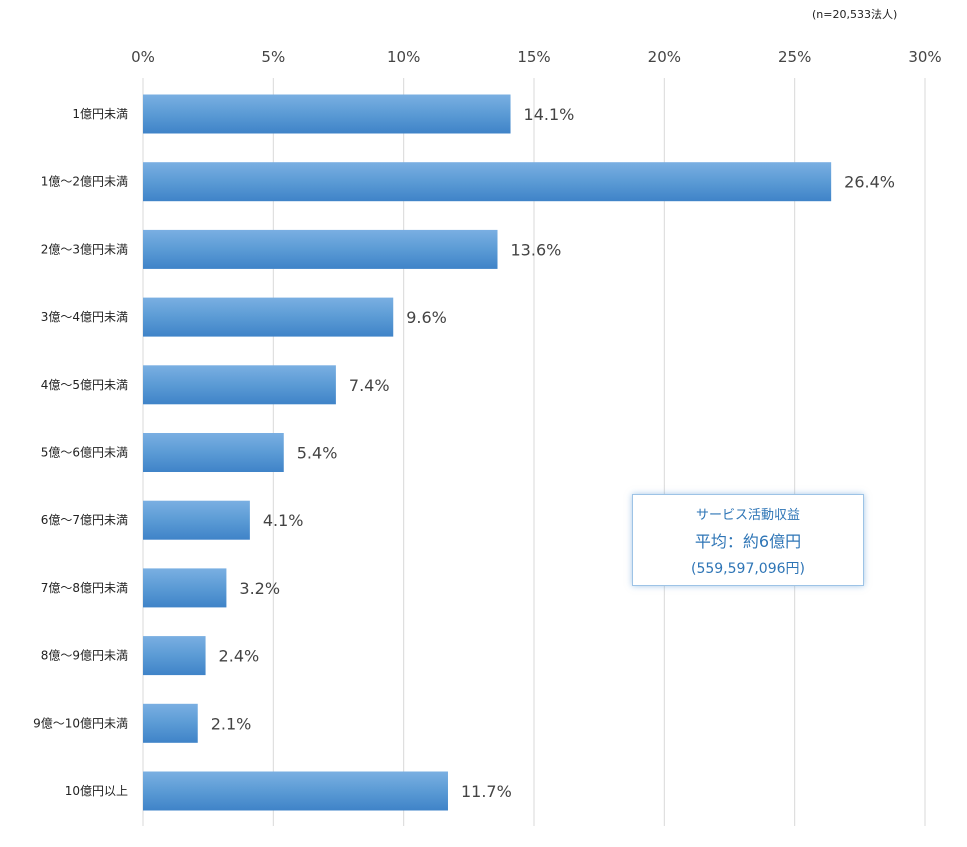  What do you see at coordinates (664, 57) in the screenshot?
I see `x-tick-label: 20%` at bounding box center [664, 57].